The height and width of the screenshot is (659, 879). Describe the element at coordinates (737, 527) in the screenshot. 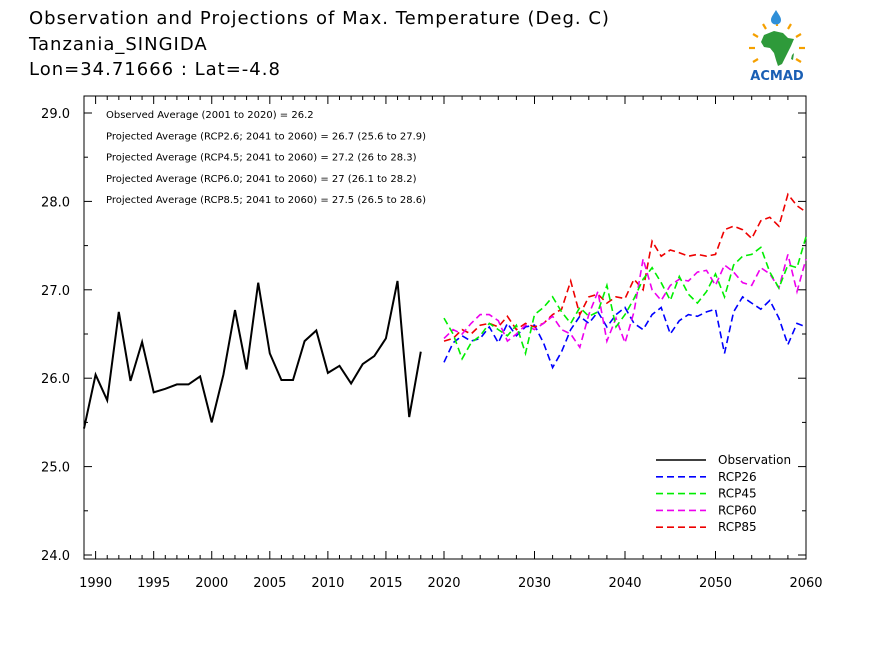

I see `legend-label: RCP85` at that location.